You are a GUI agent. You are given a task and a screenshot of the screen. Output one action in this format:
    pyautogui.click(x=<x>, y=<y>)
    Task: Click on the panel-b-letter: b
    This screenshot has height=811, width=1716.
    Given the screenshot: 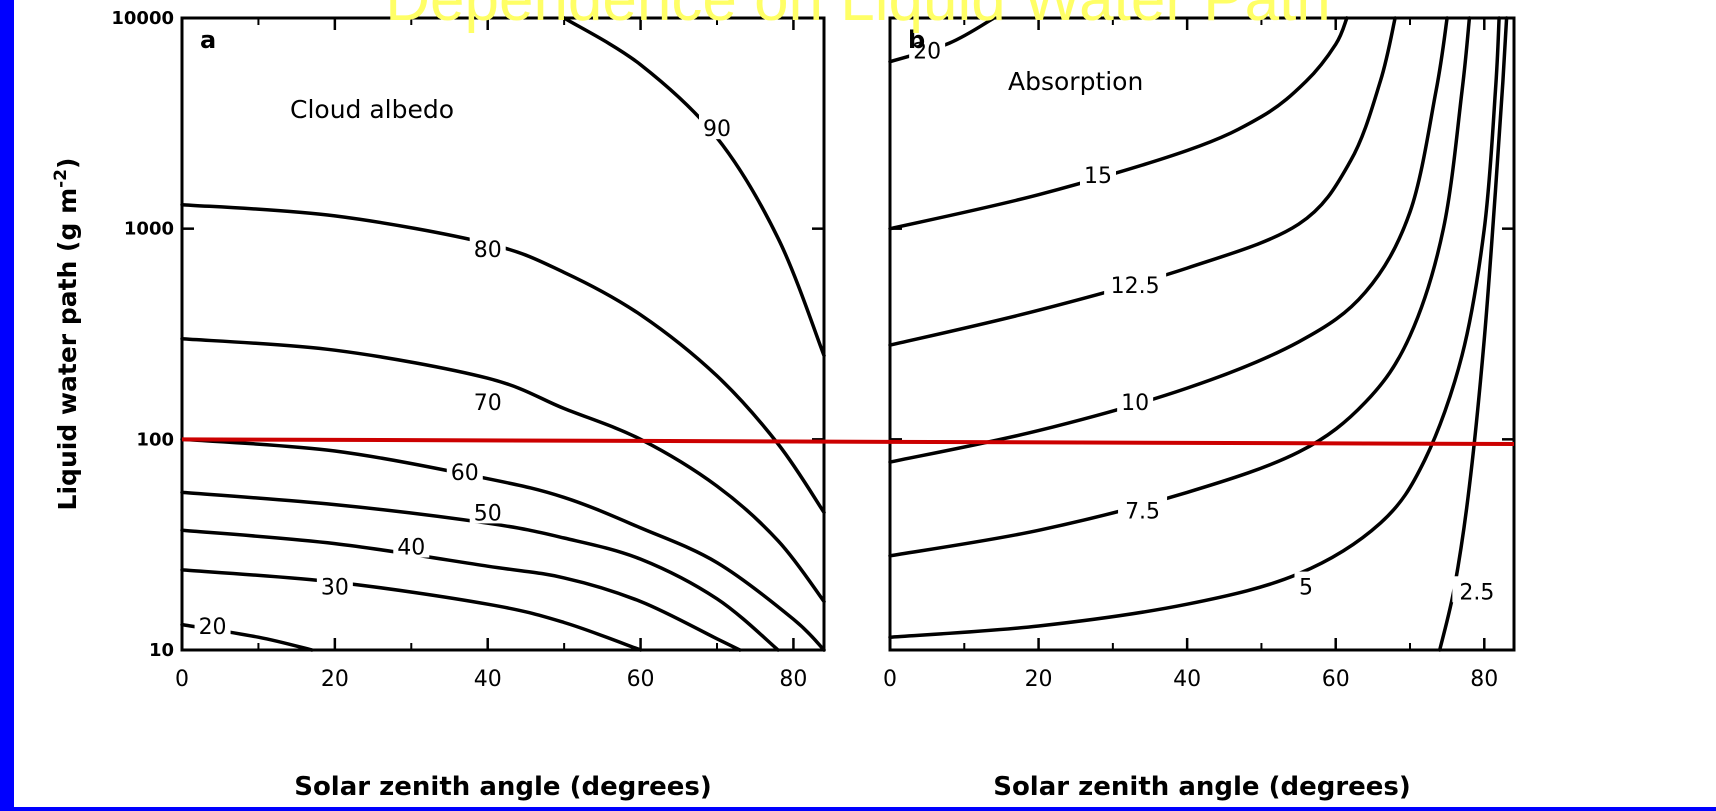 What is the action you would take?
    pyautogui.click(x=916, y=40)
    